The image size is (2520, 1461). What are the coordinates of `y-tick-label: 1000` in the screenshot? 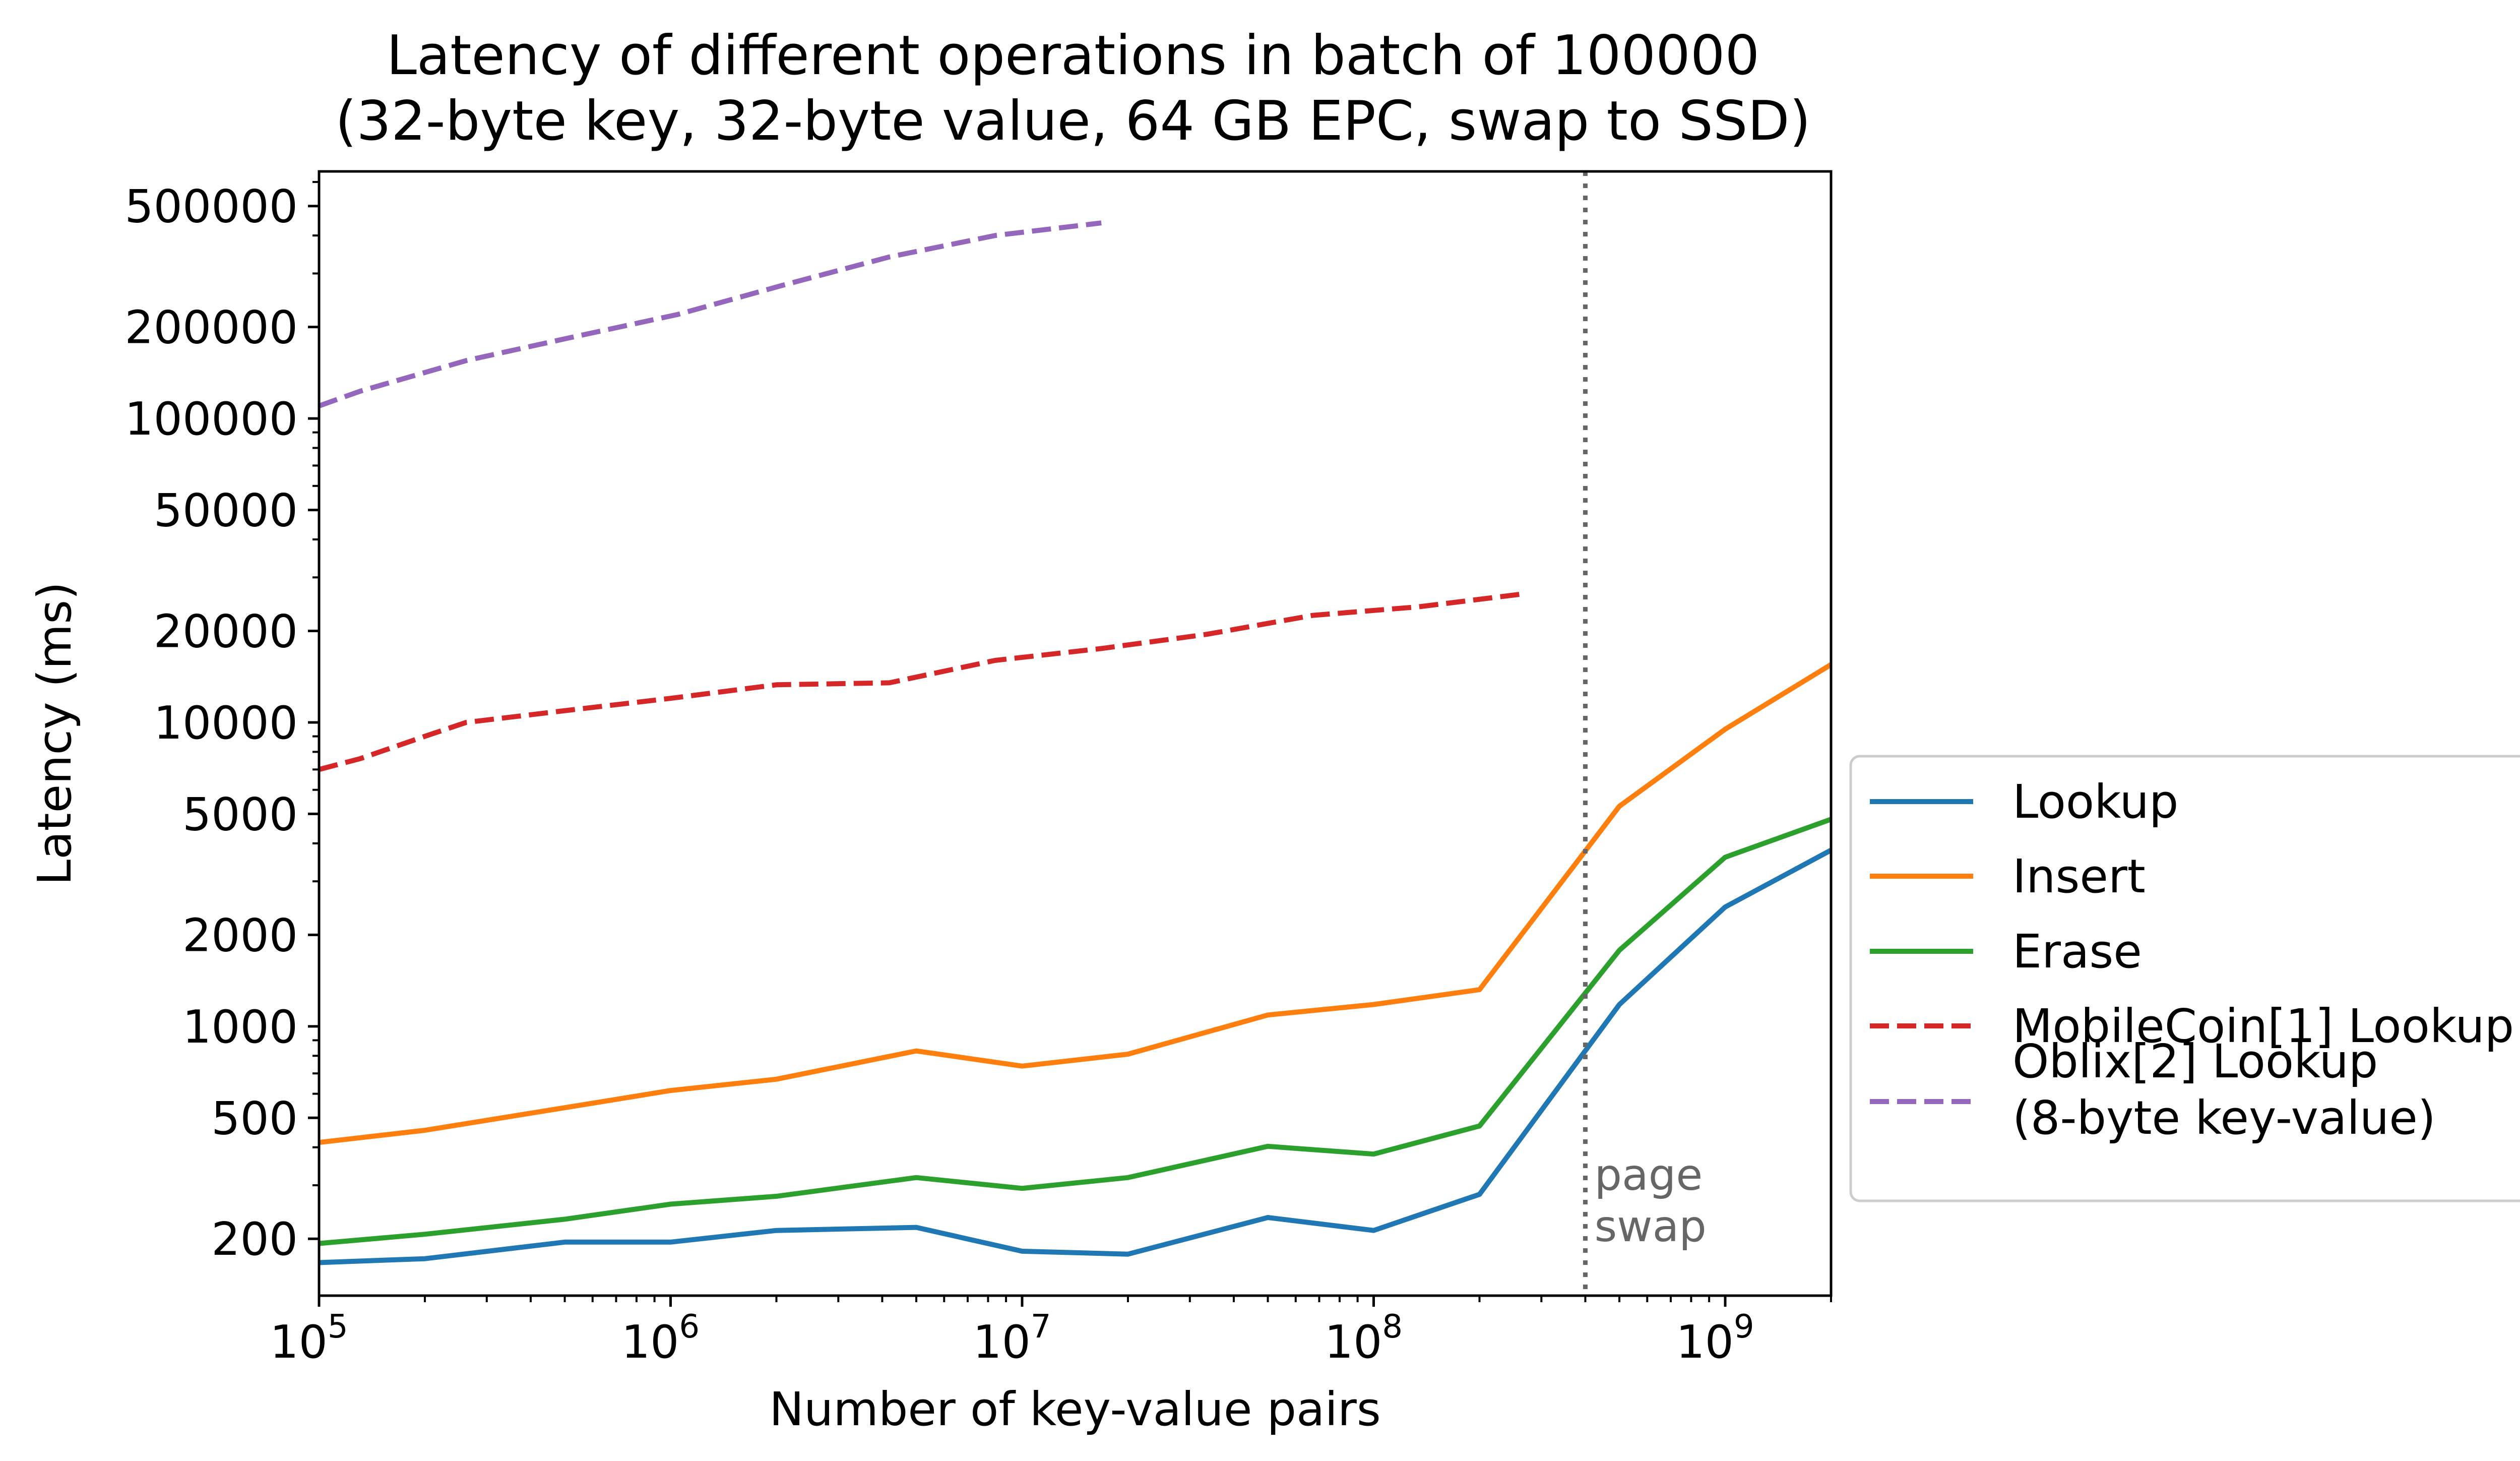 It's located at (240, 1027).